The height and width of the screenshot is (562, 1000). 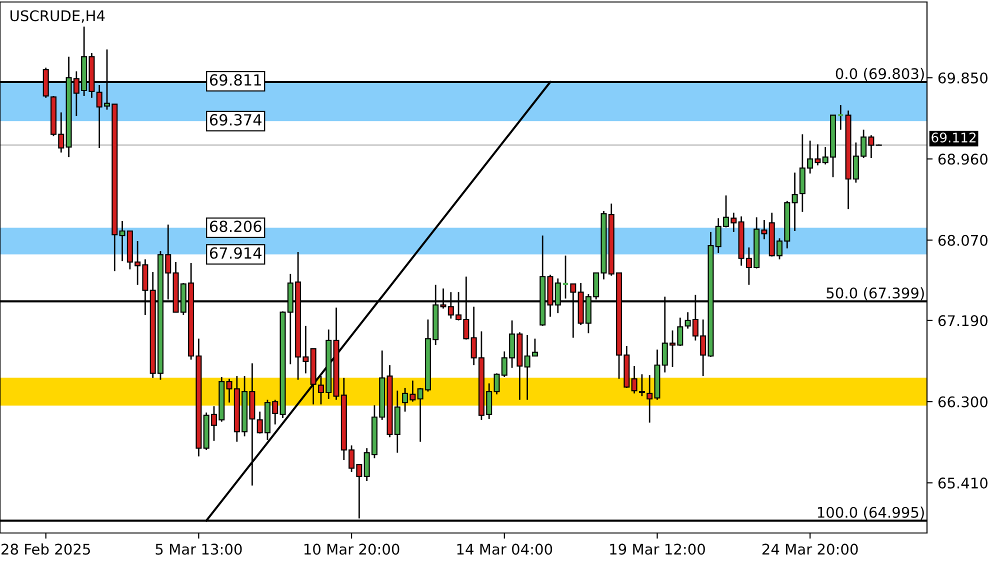 I want to click on y-tick-label: 69.850, so click(x=963, y=78).